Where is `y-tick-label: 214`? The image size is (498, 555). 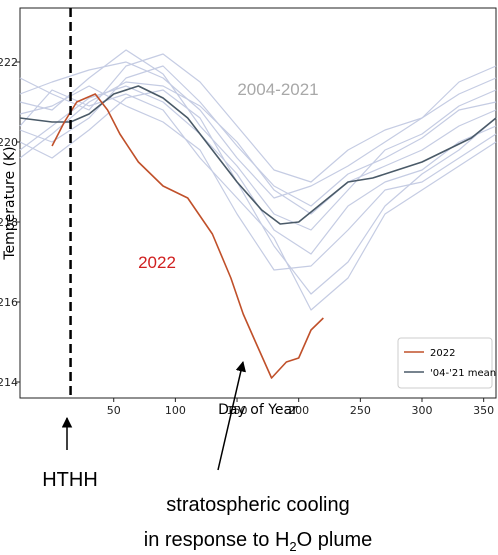
y-tick-label: 214 is located at coordinates (9, 382).